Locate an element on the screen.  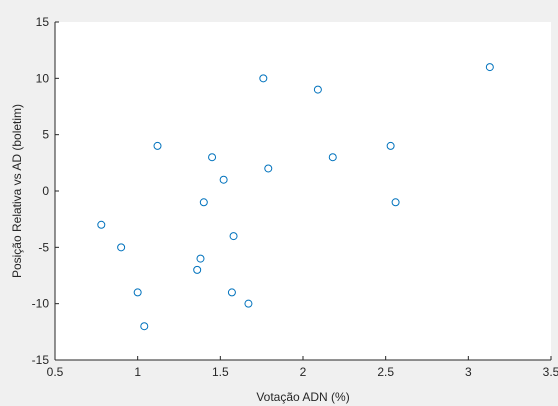
x-tick-label: 2.5 is located at coordinates (385, 372).